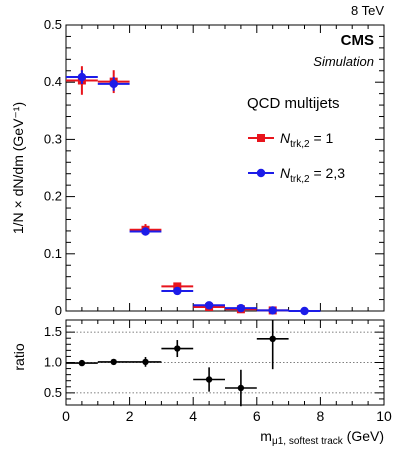  Describe the element at coordinates (363, 436) in the screenshot. I see `x-axis-title-unit: (GeV)` at that location.